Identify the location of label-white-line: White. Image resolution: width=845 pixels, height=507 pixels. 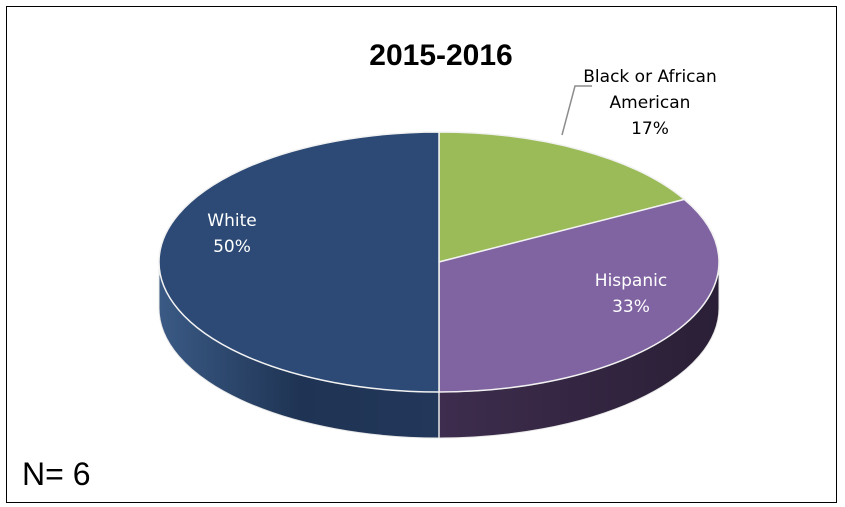
(231, 221).